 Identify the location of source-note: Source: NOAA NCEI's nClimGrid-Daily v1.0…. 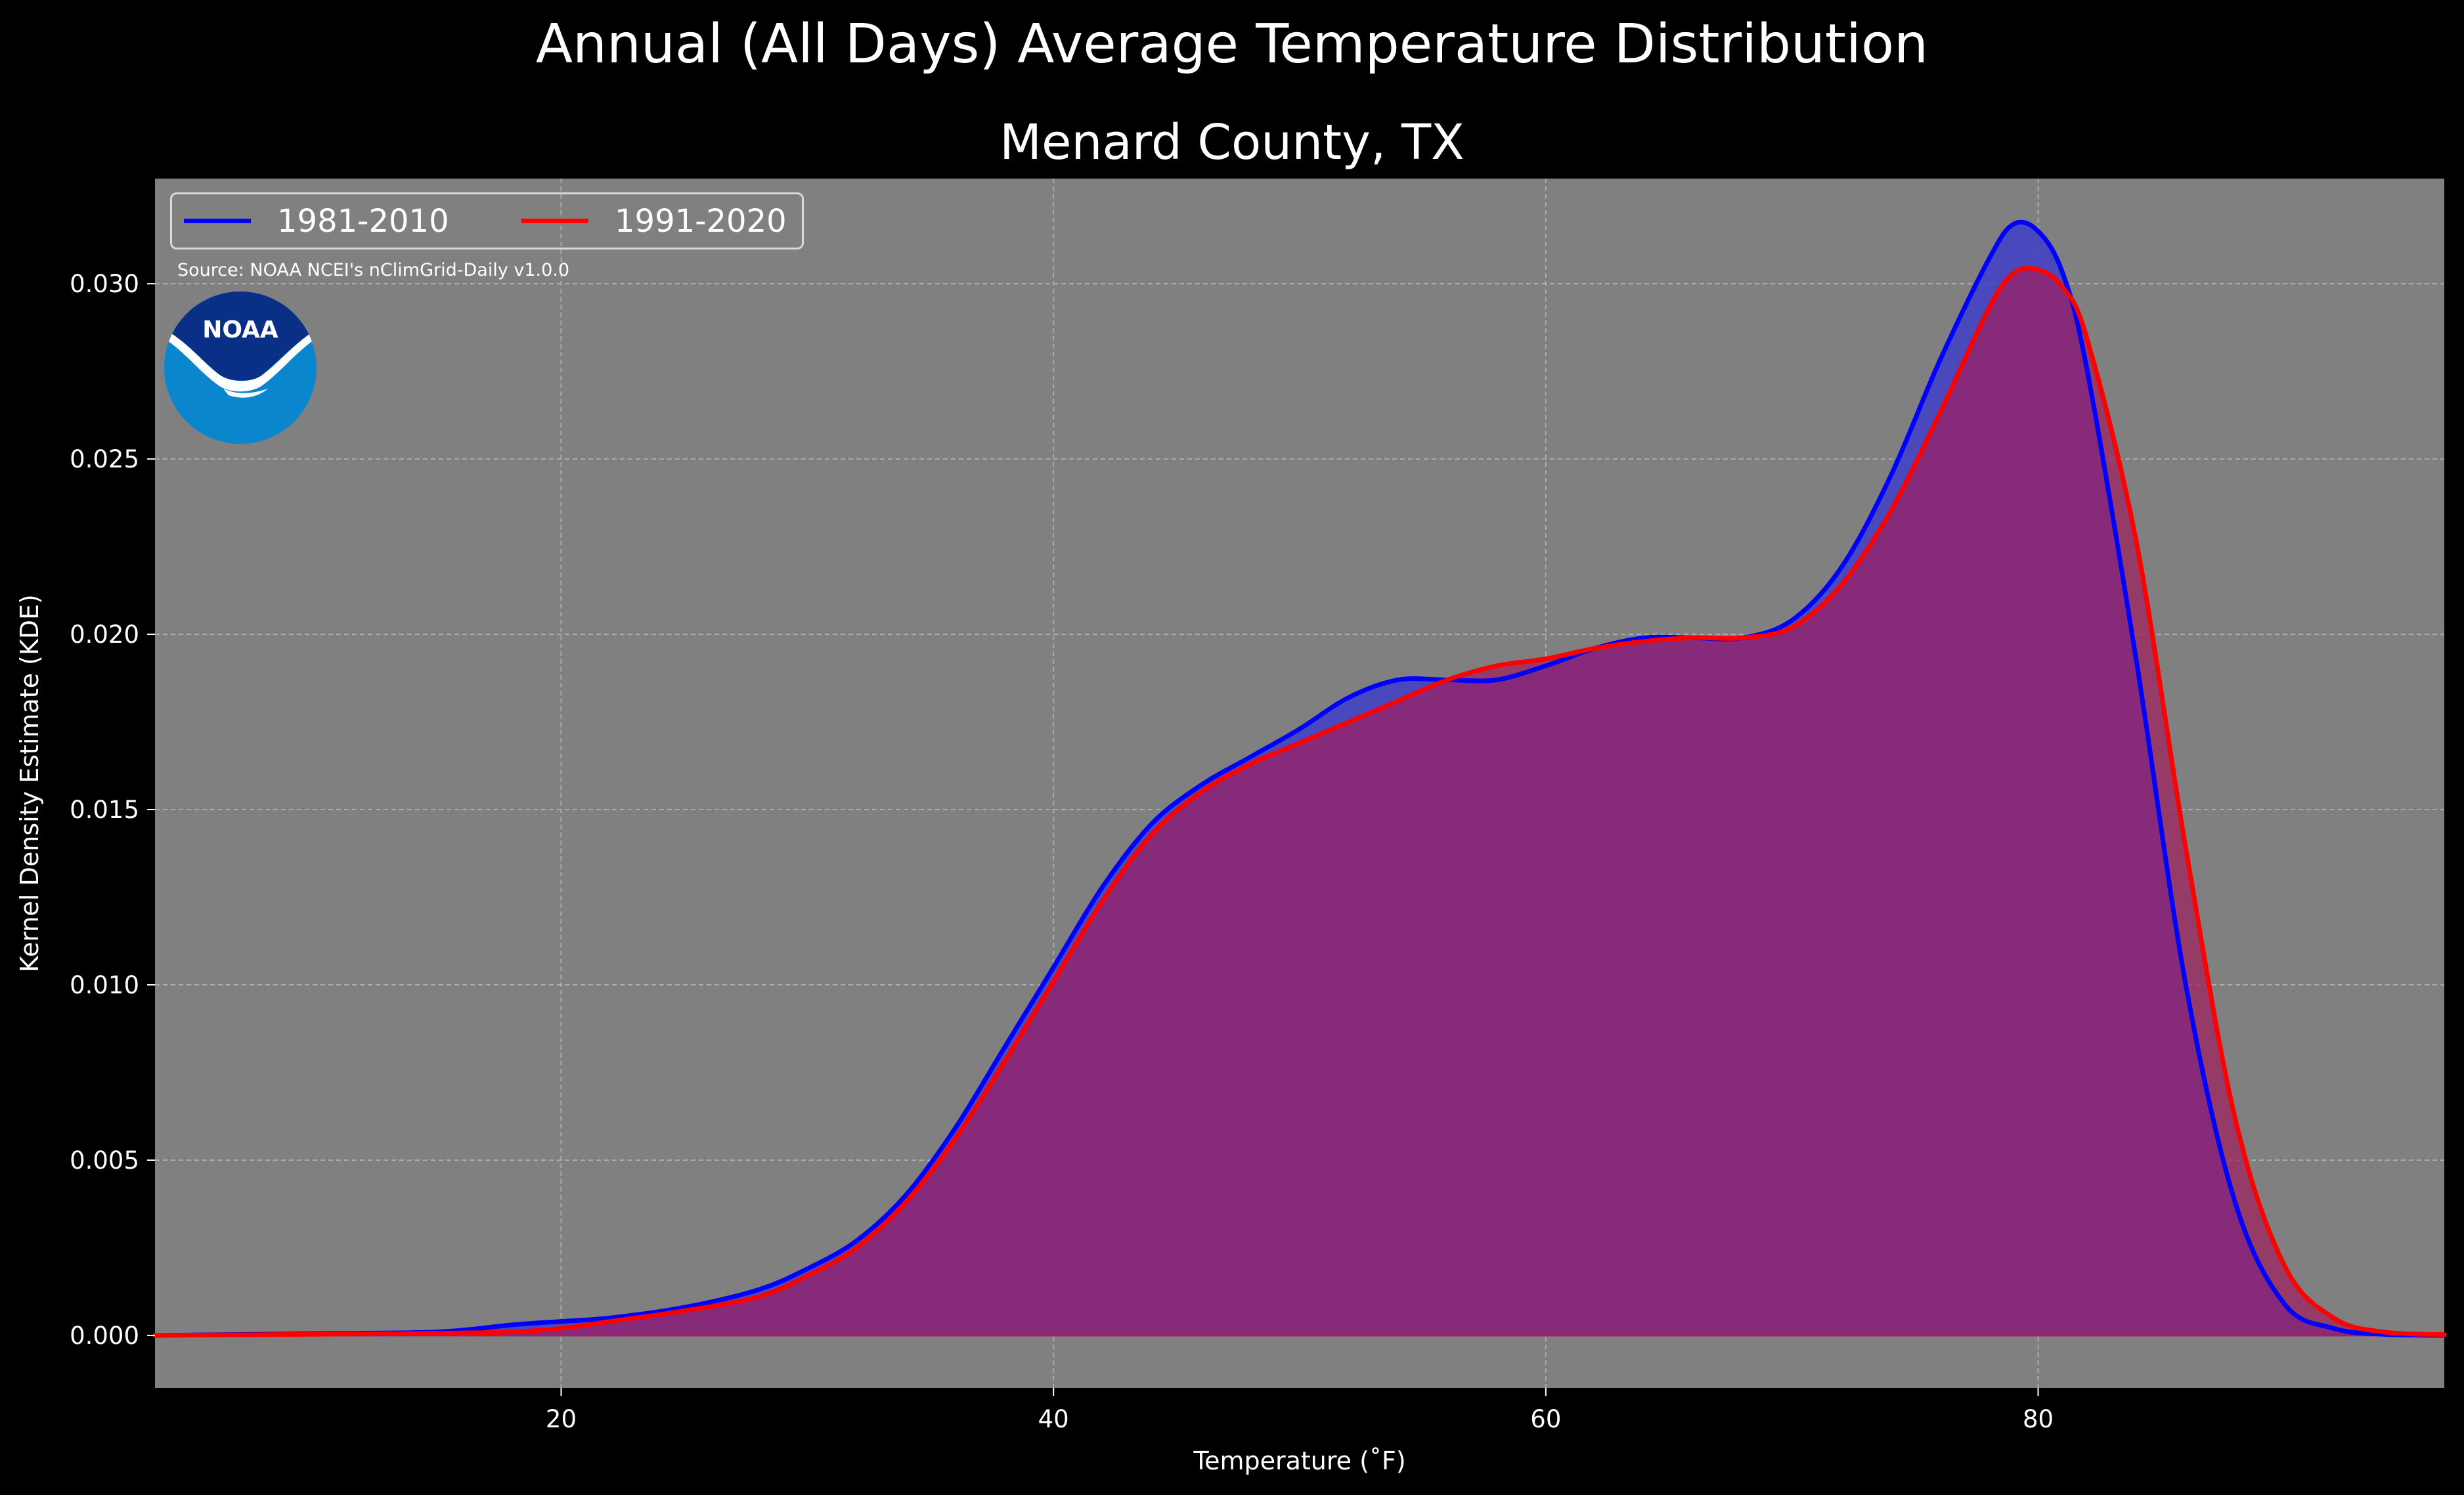
(373, 270).